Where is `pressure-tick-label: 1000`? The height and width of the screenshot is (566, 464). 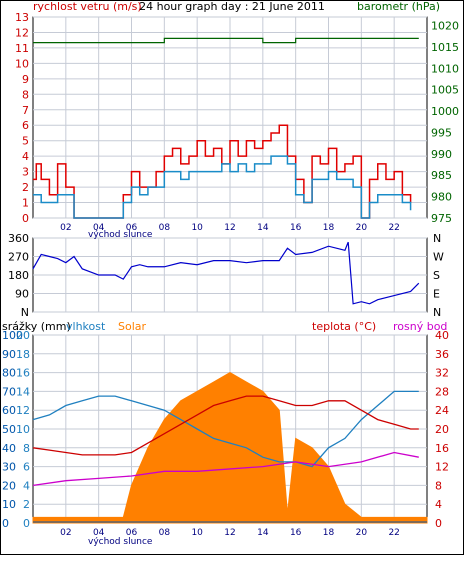 pressure-tick-label: 1000 is located at coordinates (445, 111).